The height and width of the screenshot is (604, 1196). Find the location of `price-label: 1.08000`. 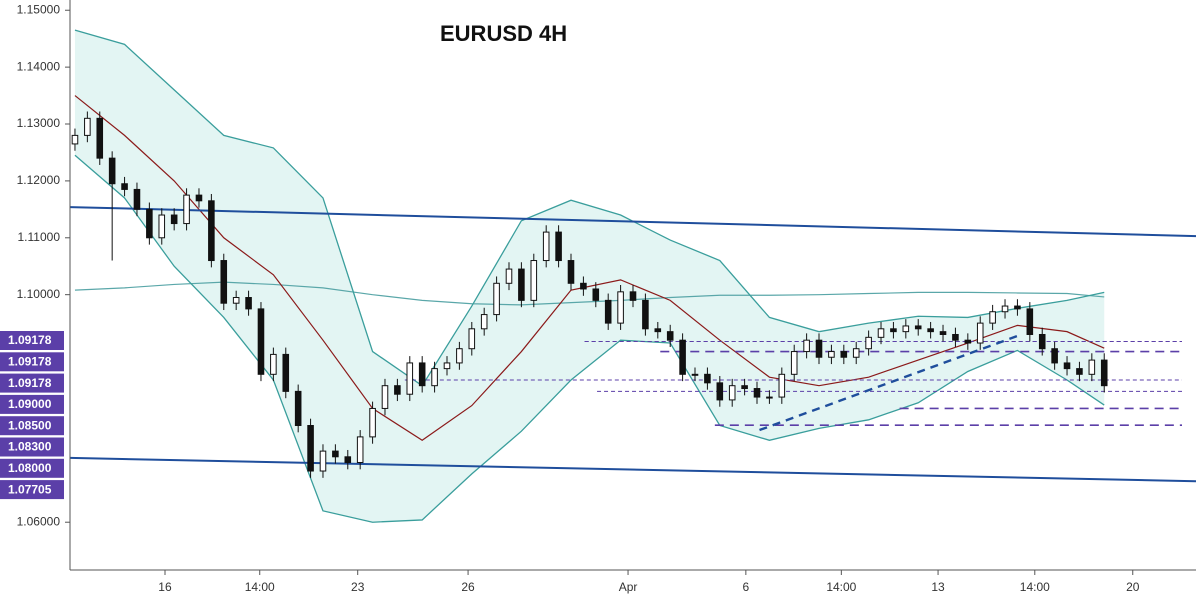

price-label: 1.08000 is located at coordinates (30, 468).